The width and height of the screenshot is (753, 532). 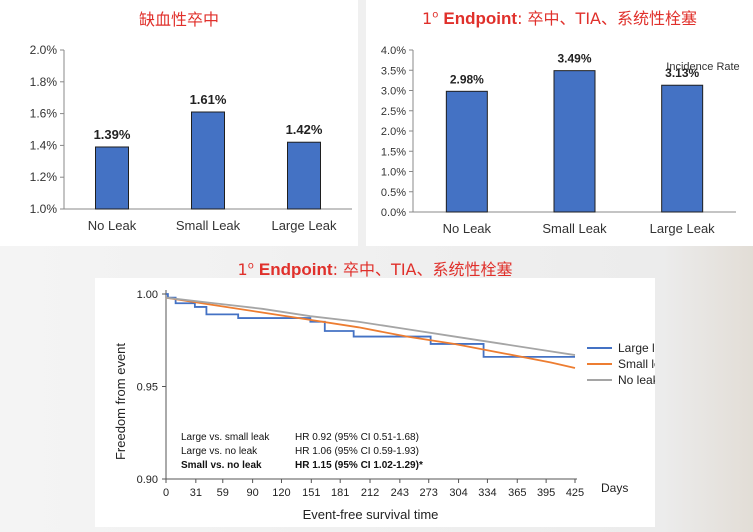 I want to click on x-axis-title: Event-free survival time, so click(x=371, y=514).